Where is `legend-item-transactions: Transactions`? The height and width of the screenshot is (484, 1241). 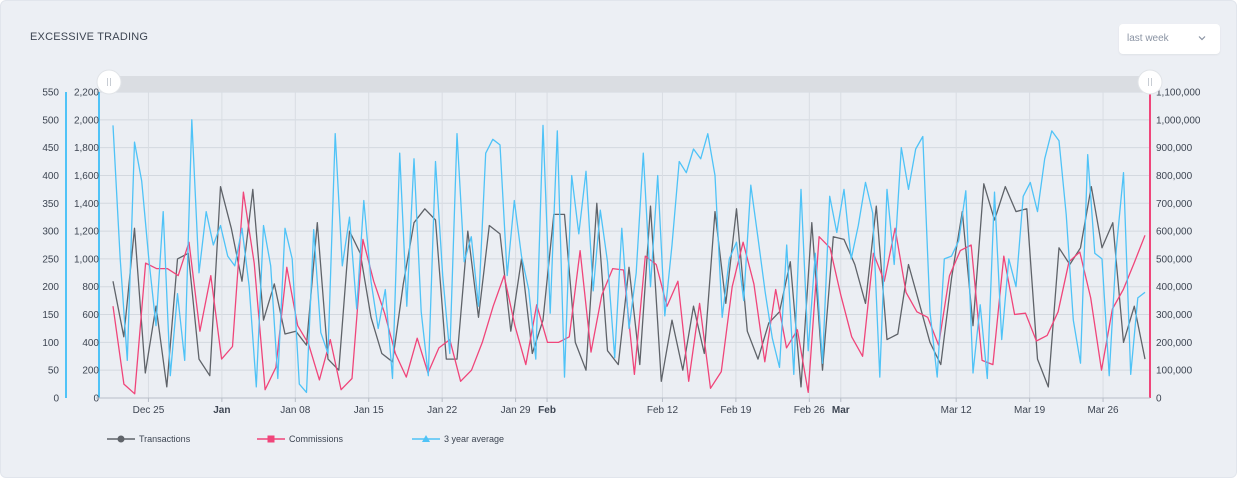
legend-item-transactions: Transactions is located at coordinates (149, 439).